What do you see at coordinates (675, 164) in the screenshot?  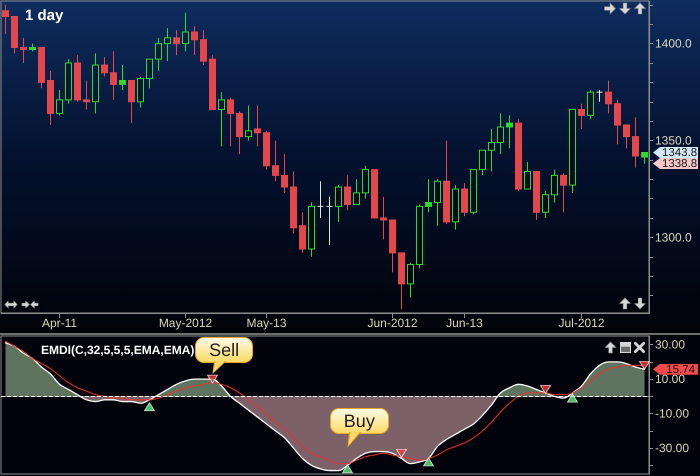 I see `text: 1338.8` at bounding box center [675, 164].